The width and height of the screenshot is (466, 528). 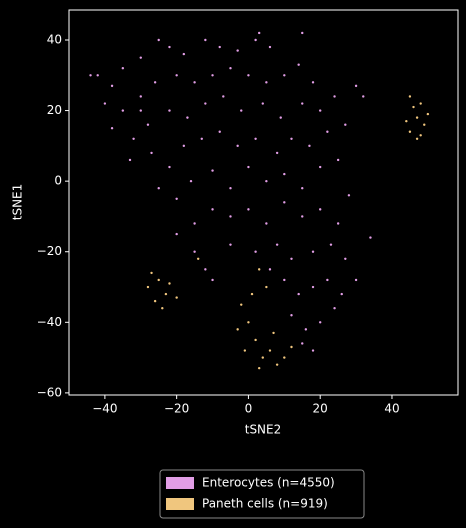 I want to click on x-tick-label: 0, so click(x=249, y=409).